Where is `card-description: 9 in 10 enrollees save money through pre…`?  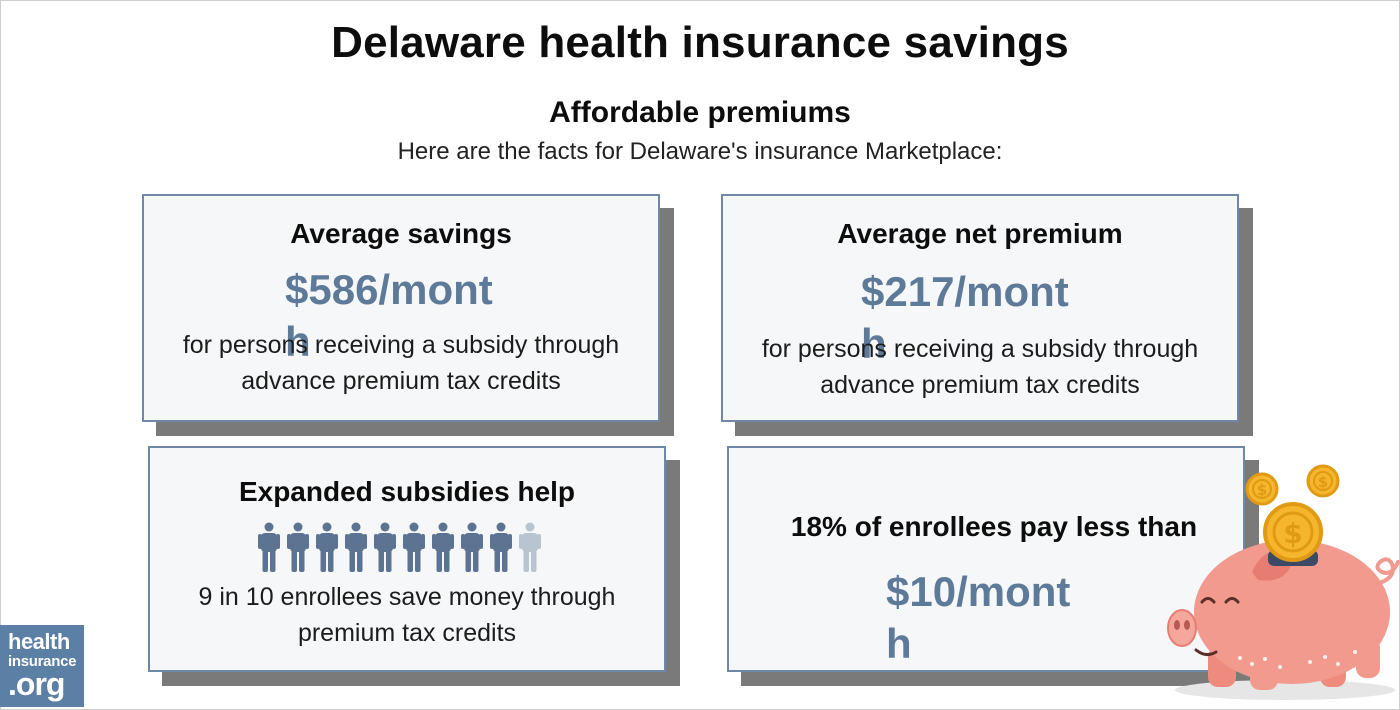 card-description: 9 in 10 enrollees save money through pre… is located at coordinates (407, 615).